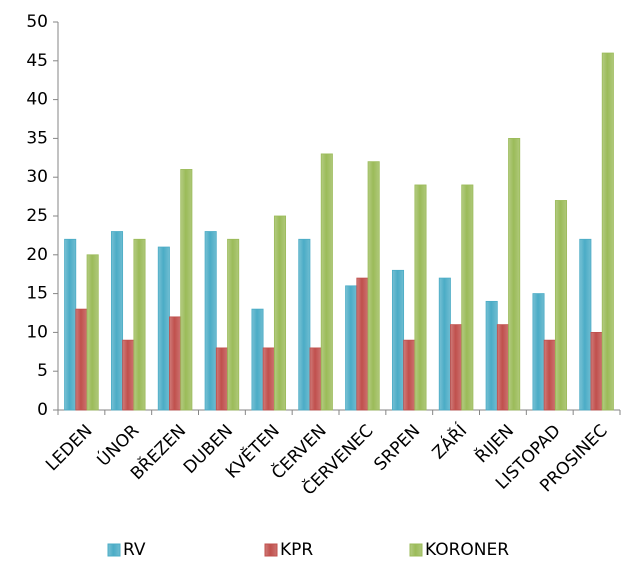 The image size is (623, 566). Describe the element at coordinates (134, 550) in the screenshot. I see `legend-label: RV` at that location.